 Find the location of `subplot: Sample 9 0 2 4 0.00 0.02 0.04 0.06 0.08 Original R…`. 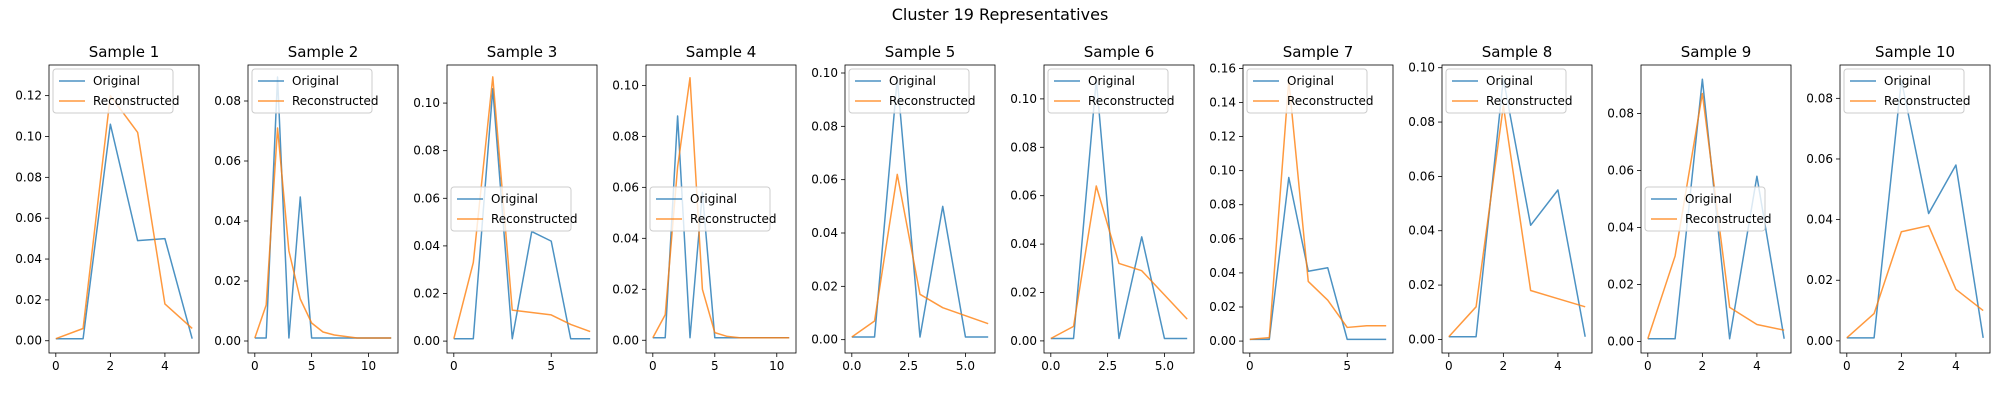

subplot: Sample 9 0 2 4 0.00 0.02 0.04 0.06 0.08 Original R… is located at coordinates (1699, 208).